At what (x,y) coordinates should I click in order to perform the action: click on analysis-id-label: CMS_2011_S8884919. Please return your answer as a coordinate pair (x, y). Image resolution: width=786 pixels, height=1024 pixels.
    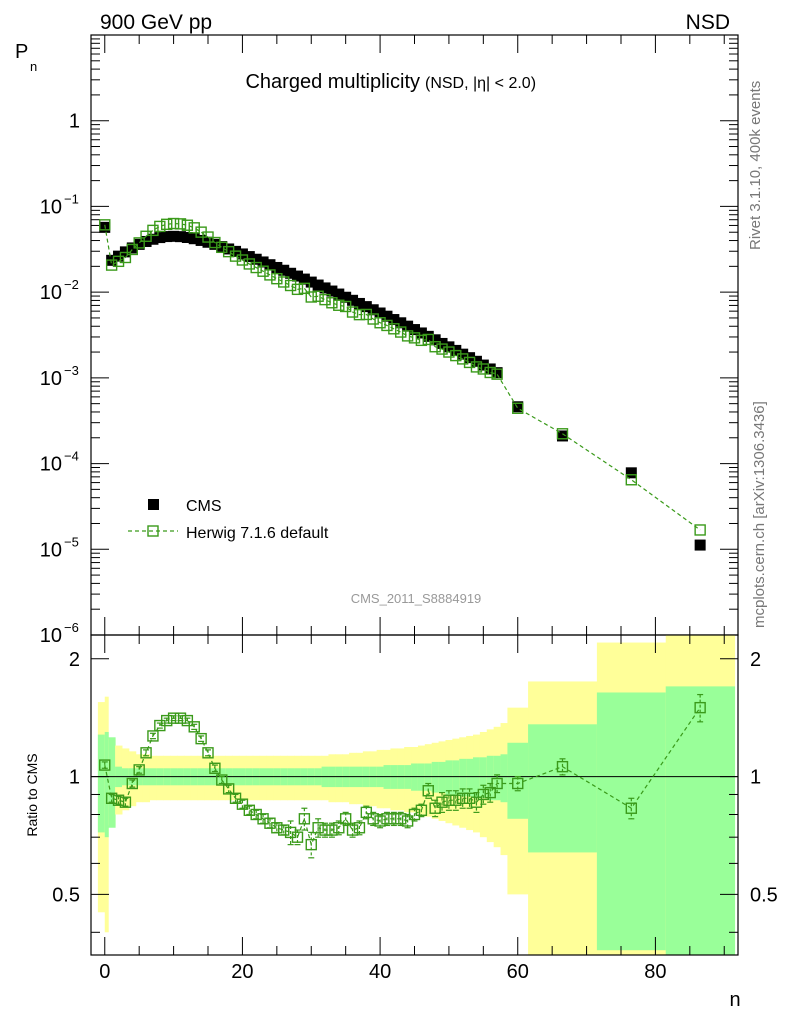
    Looking at the image, I should click on (416, 598).